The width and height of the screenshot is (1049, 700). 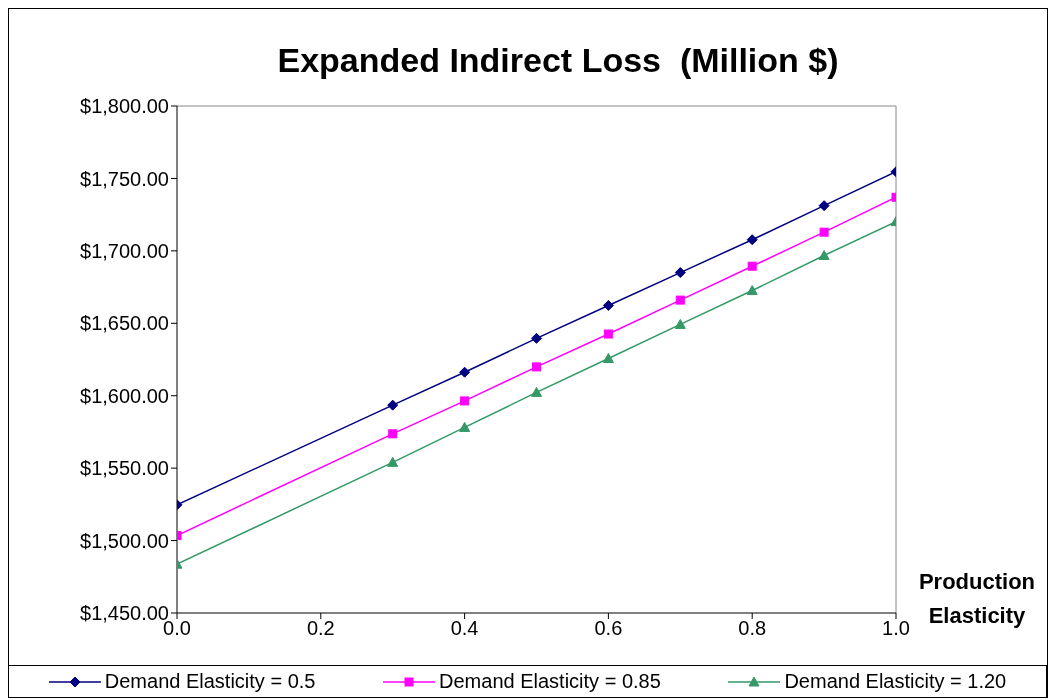 I want to click on x-tick-label: 1.0, so click(x=896, y=628).